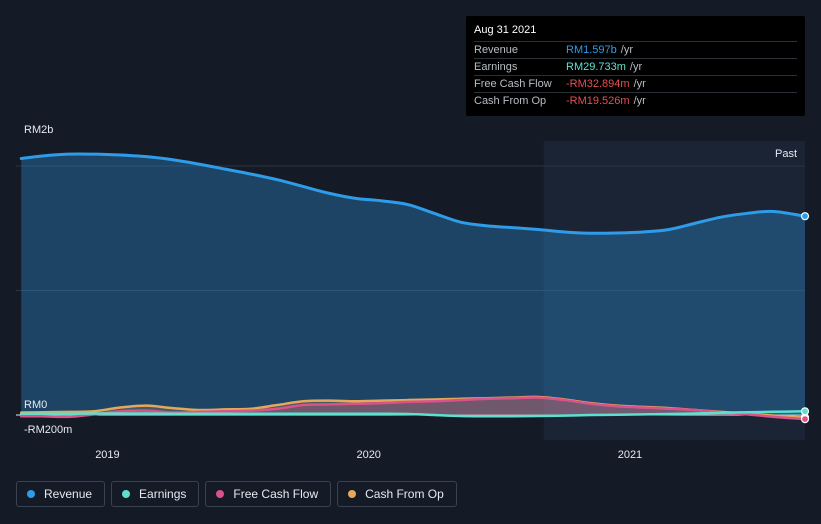 This screenshot has width=821, height=524. What do you see at coordinates (805, 419) in the screenshot?
I see `series-end-point-free-cash-flow` at bounding box center [805, 419].